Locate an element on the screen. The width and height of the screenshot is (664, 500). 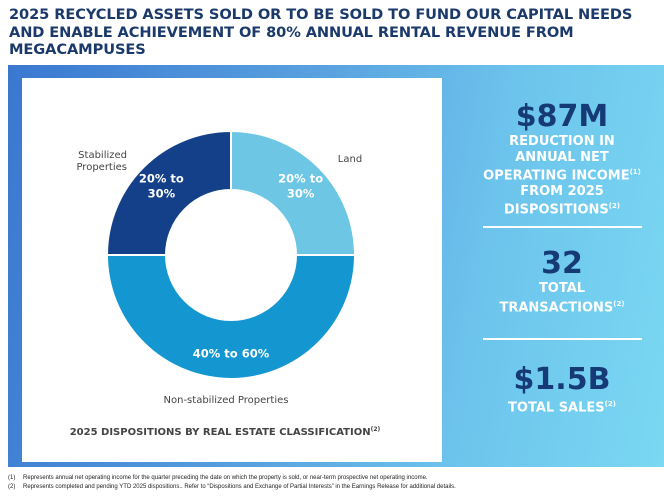
slice-stabilized-properties is located at coordinates (168, 192).